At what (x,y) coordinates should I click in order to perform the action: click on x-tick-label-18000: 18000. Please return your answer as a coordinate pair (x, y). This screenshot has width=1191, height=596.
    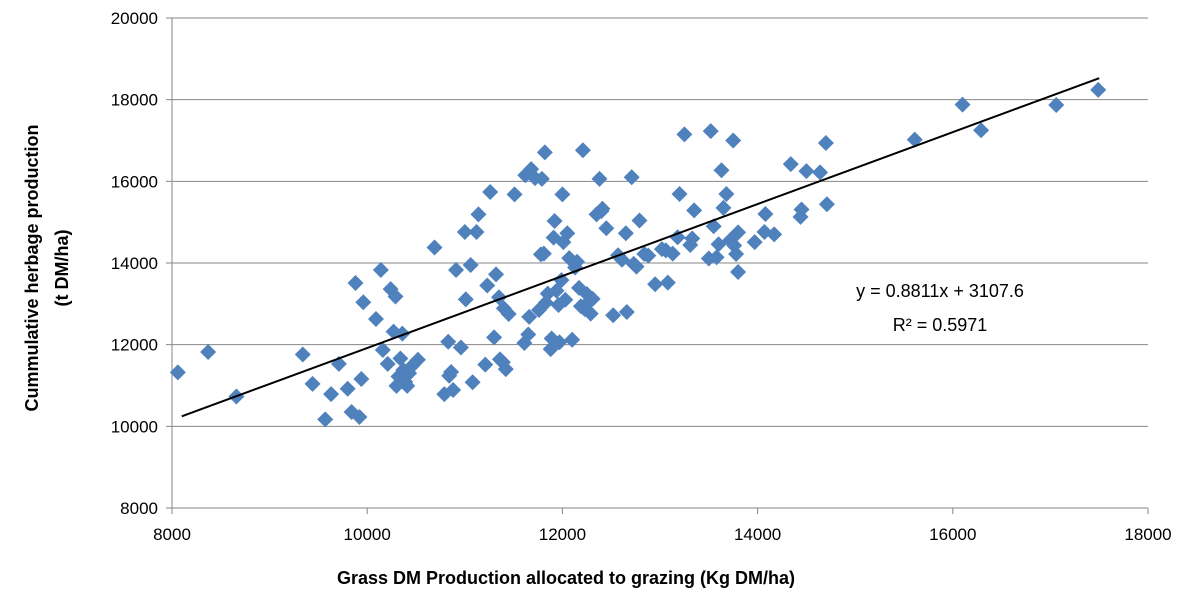
    Looking at the image, I should click on (1147, 534).